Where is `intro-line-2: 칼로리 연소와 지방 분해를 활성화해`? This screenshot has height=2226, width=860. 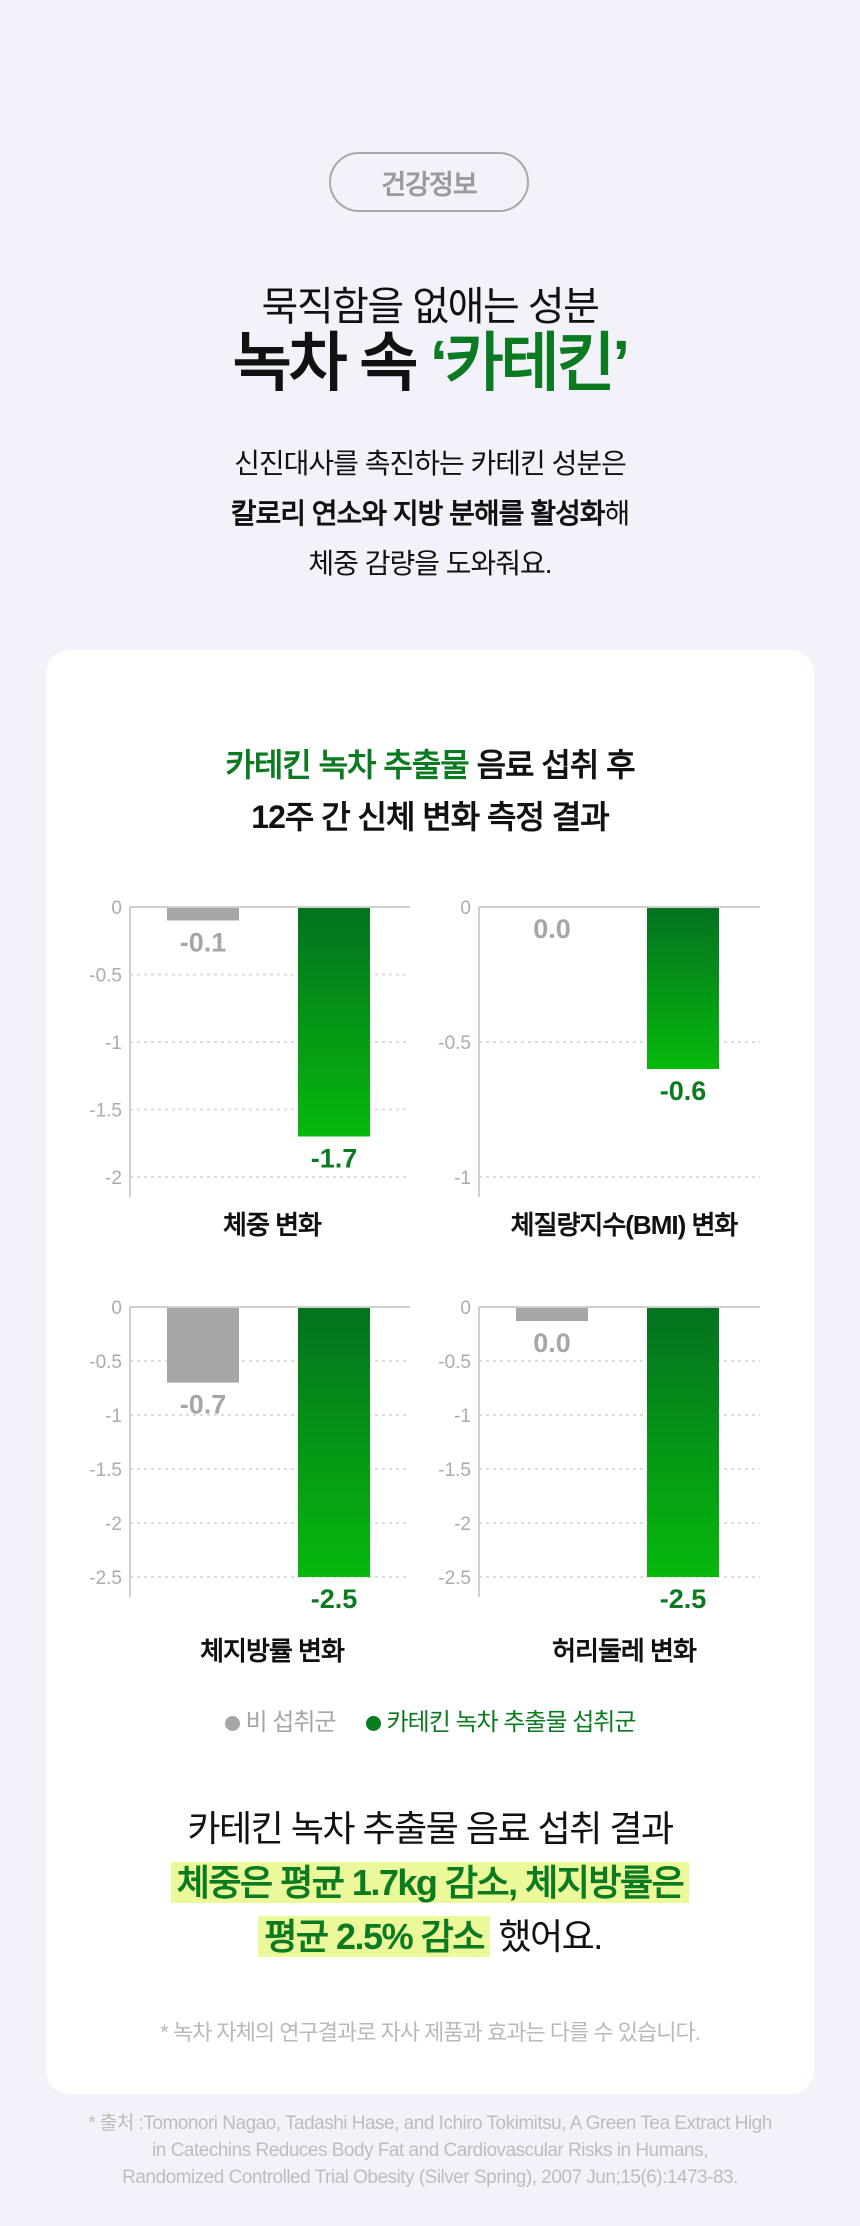 intro-line-2: 칼로리 연소와 지방 분해를 활성화해 is located at coordinates (430, 514).